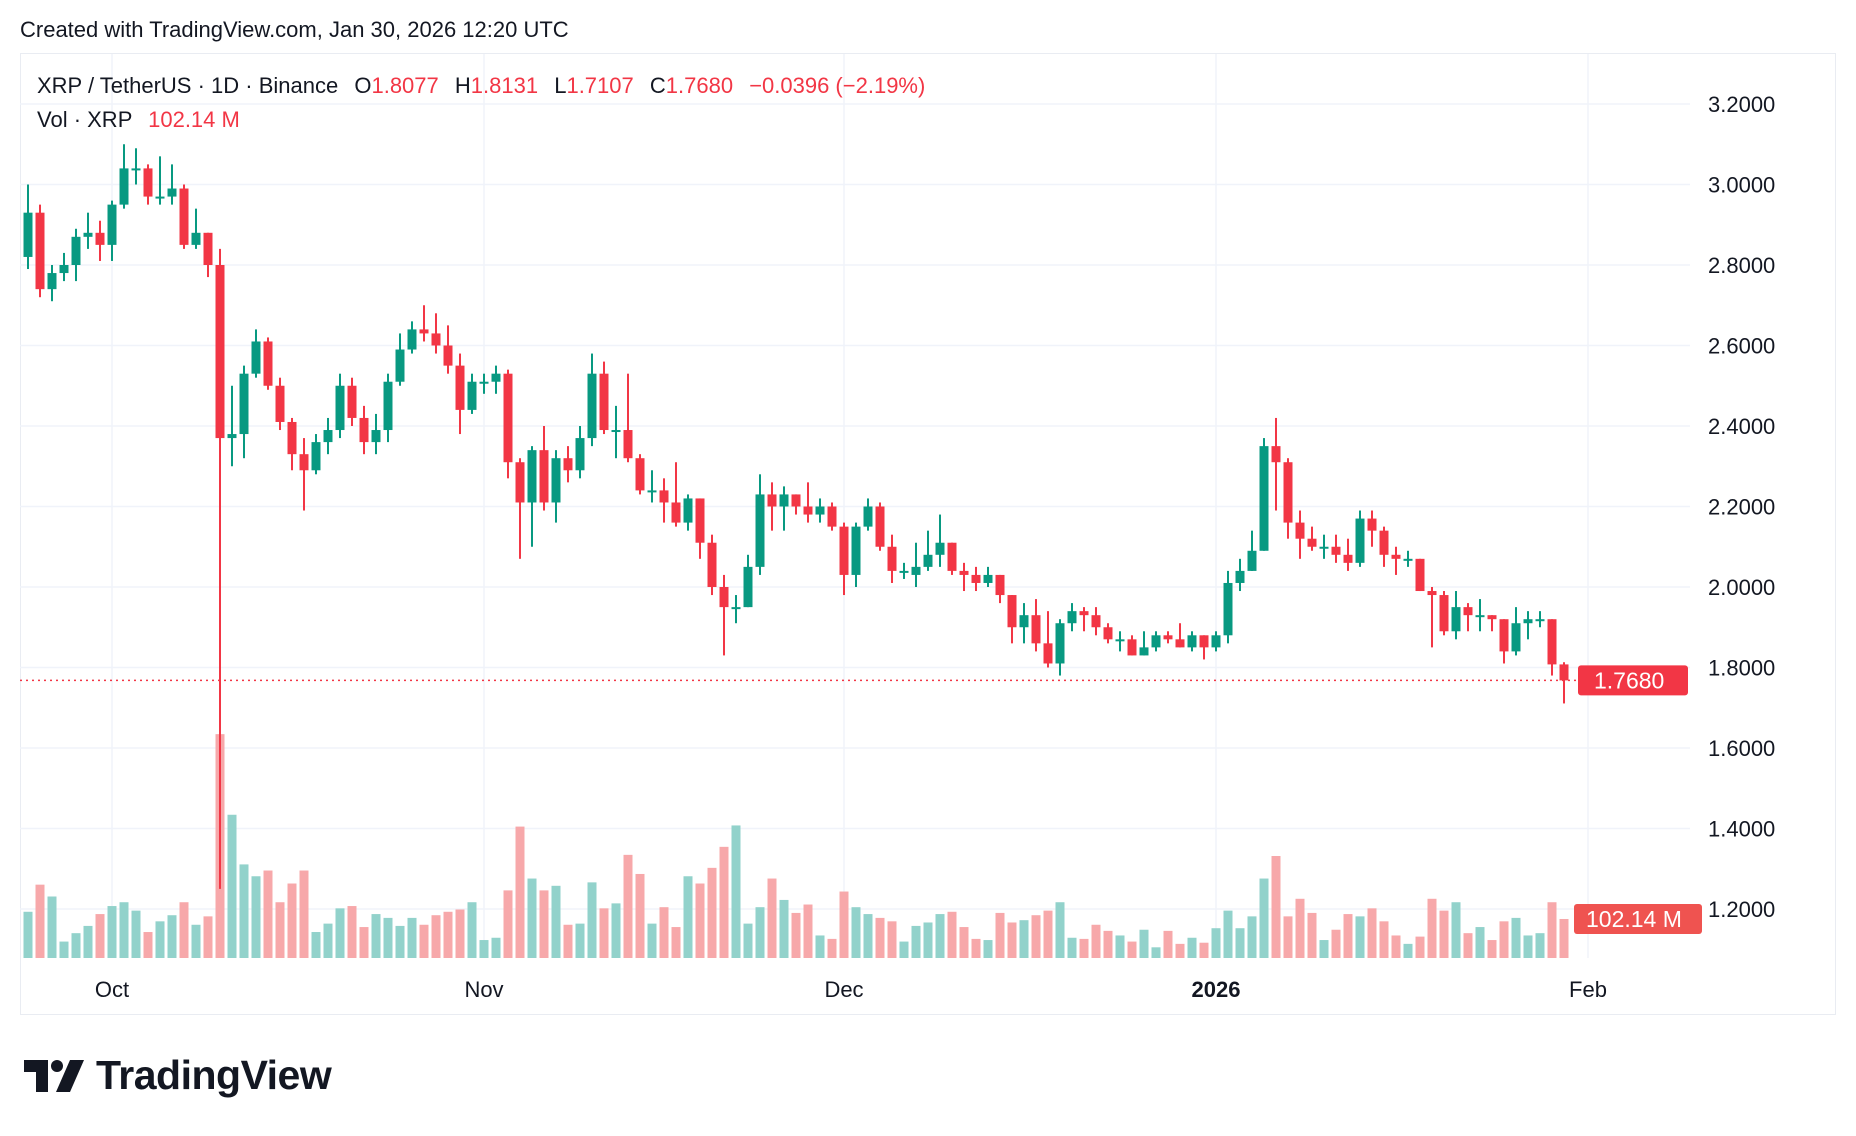 This screenshot has height=1136, width=1856. Describe the element at coordinates (1741, 104) in the screenshot. I see `y-tick-label: 3.2000` at that location.